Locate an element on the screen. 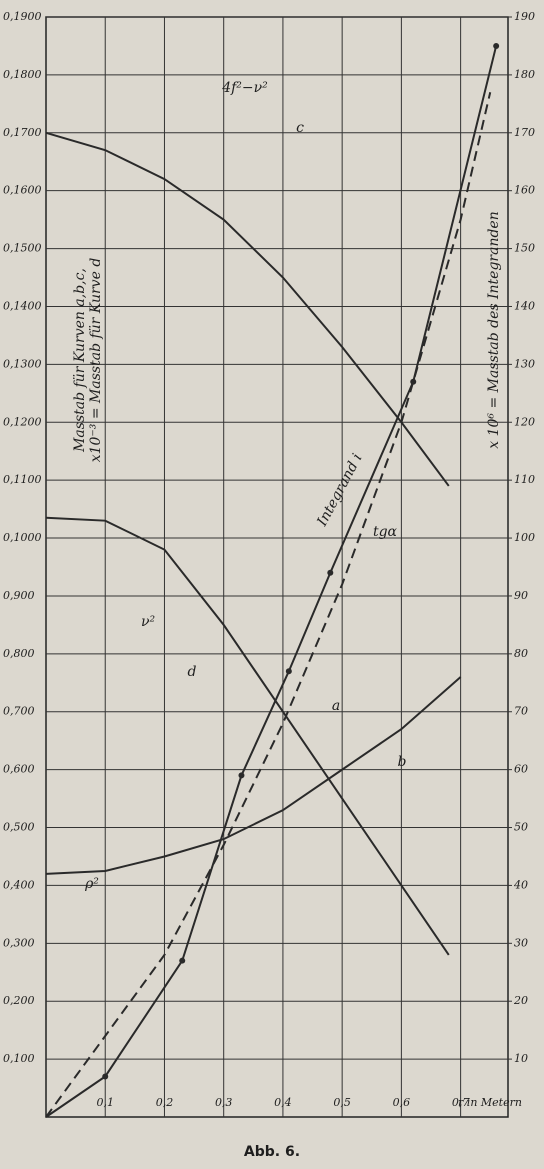  y-tick-label: 0,1500 is located at coordinates (22, 248).